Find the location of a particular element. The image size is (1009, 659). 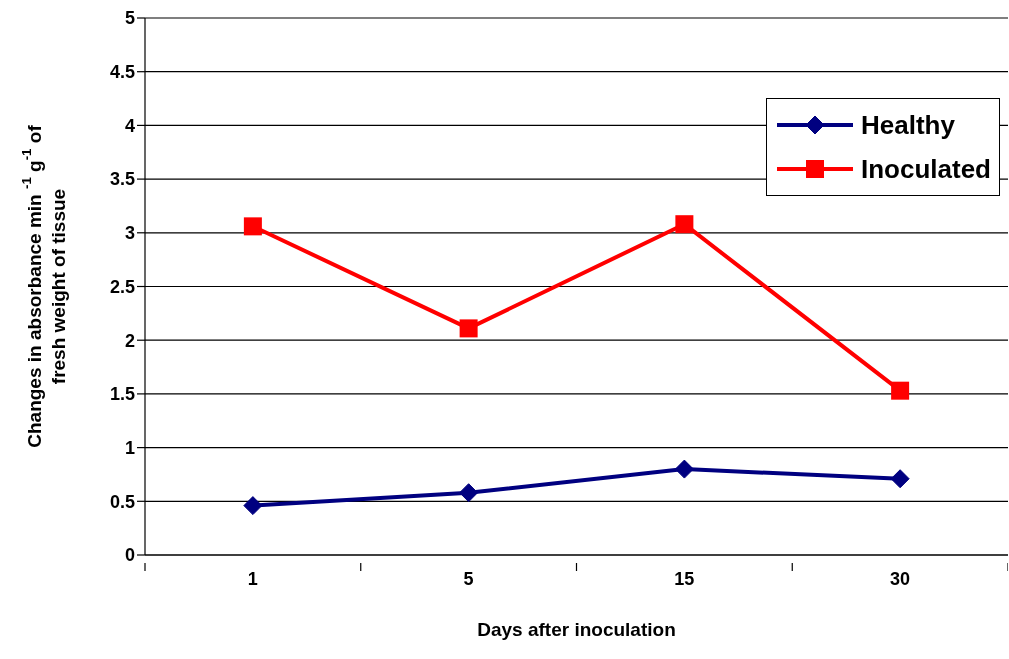

y-tick-label: 3.5 is located at coordinates (122, 179).